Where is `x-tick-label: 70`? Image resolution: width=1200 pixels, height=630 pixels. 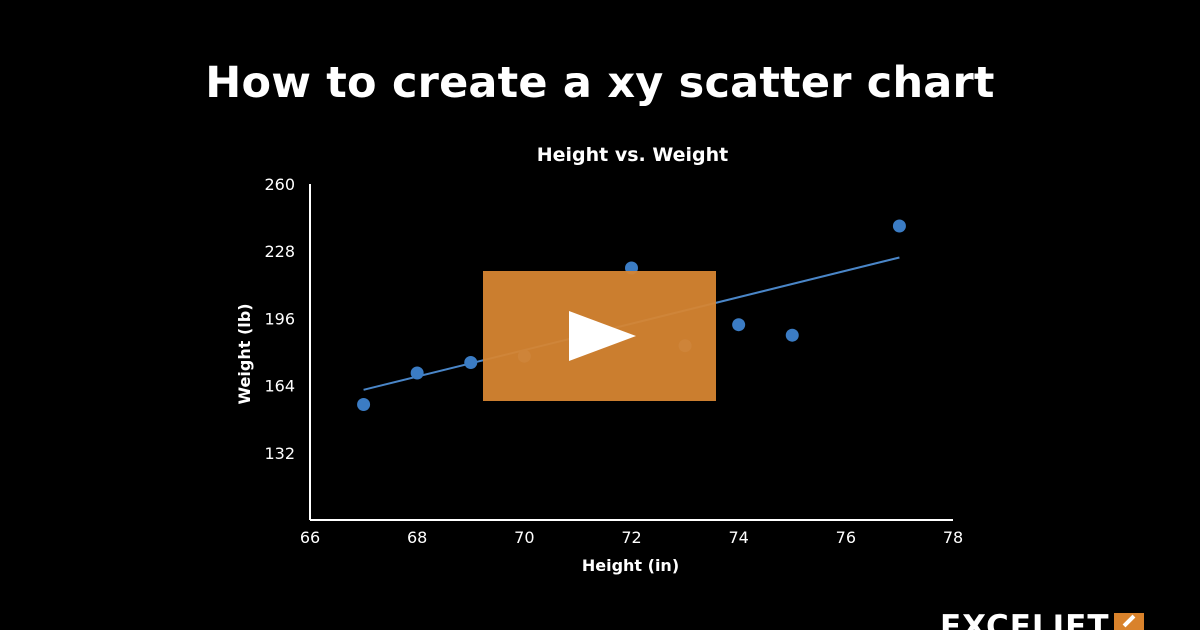 x-tick-label: 70 is located at coordinates (524, 537).